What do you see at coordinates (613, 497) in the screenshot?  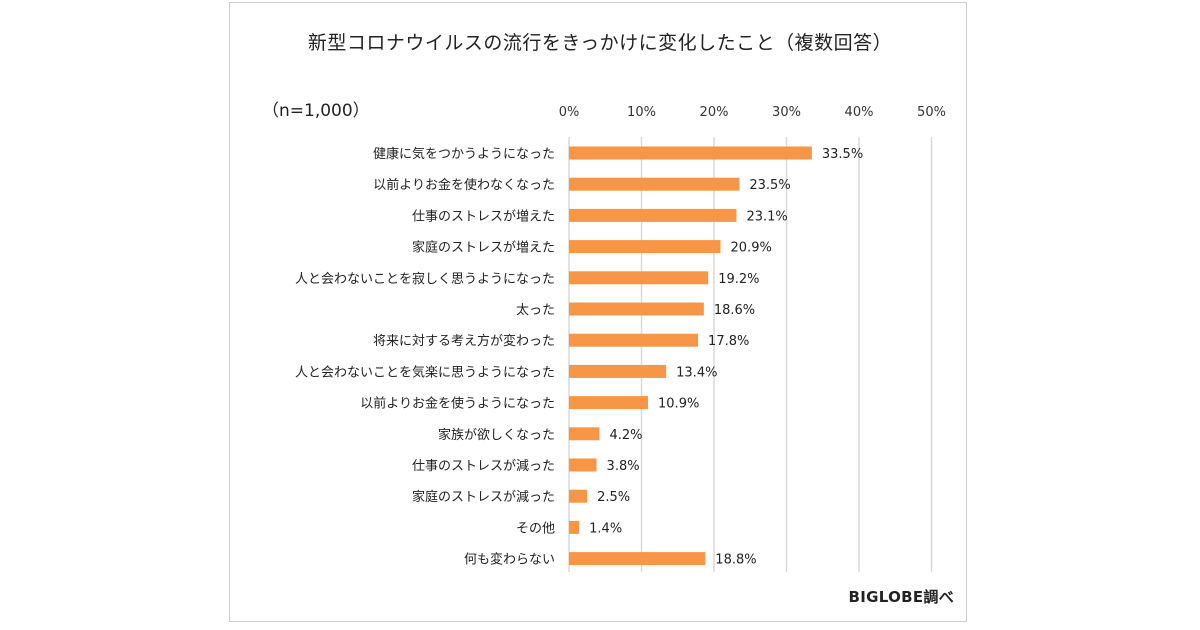 I see `data-label: 2.5%` at bounding box center [613, 497].